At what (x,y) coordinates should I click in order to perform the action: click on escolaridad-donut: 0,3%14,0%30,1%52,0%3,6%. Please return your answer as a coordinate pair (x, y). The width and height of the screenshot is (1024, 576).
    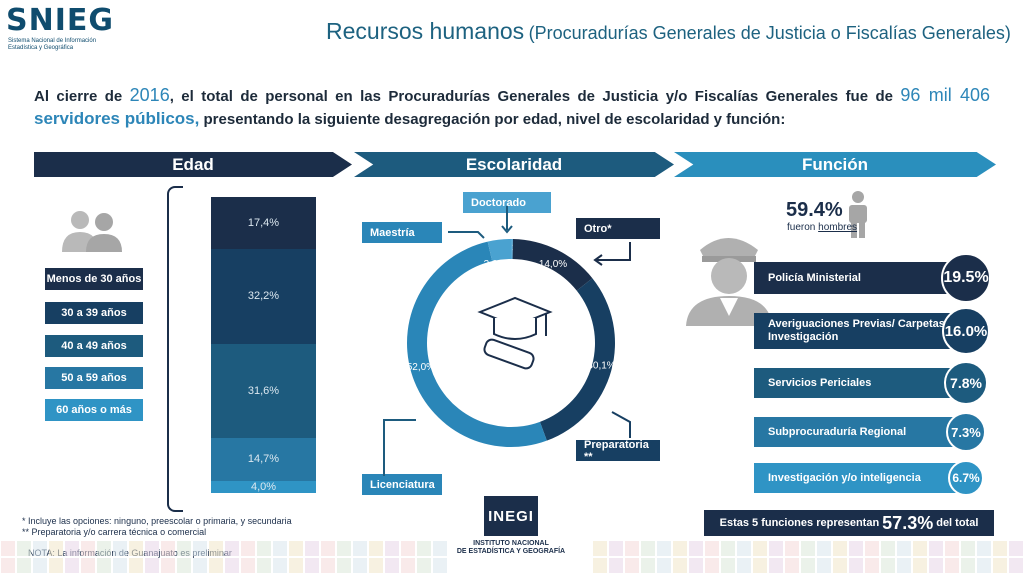
    Looking at the image, I should click on (511, 343).